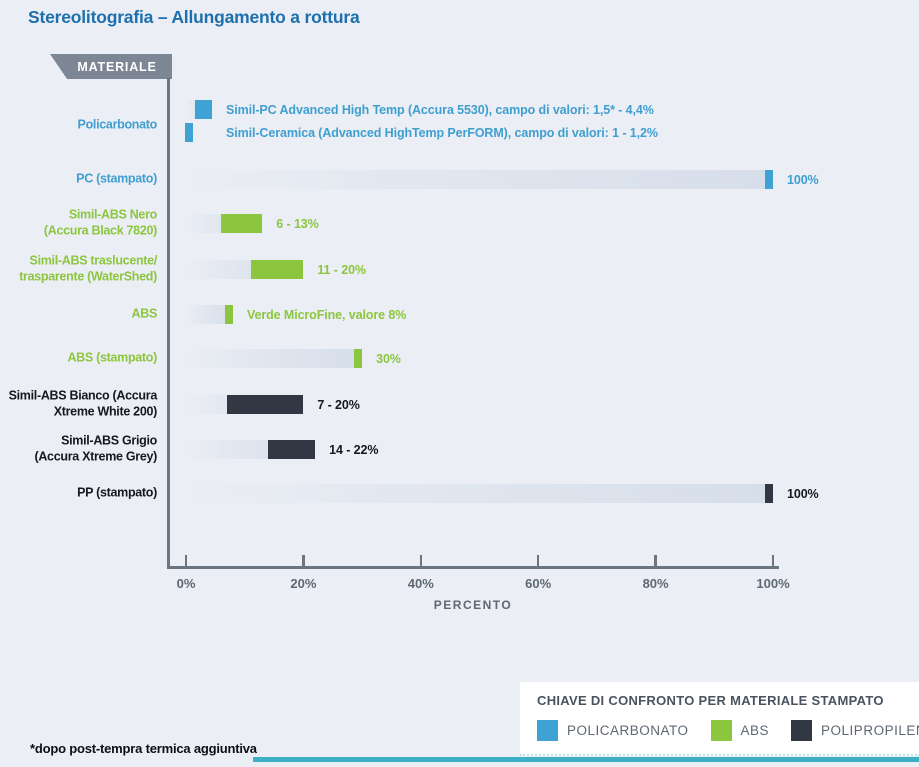 This screenshot has height=767, width=919. I want to click on category-label: Policarbonato, so click(117, 124).